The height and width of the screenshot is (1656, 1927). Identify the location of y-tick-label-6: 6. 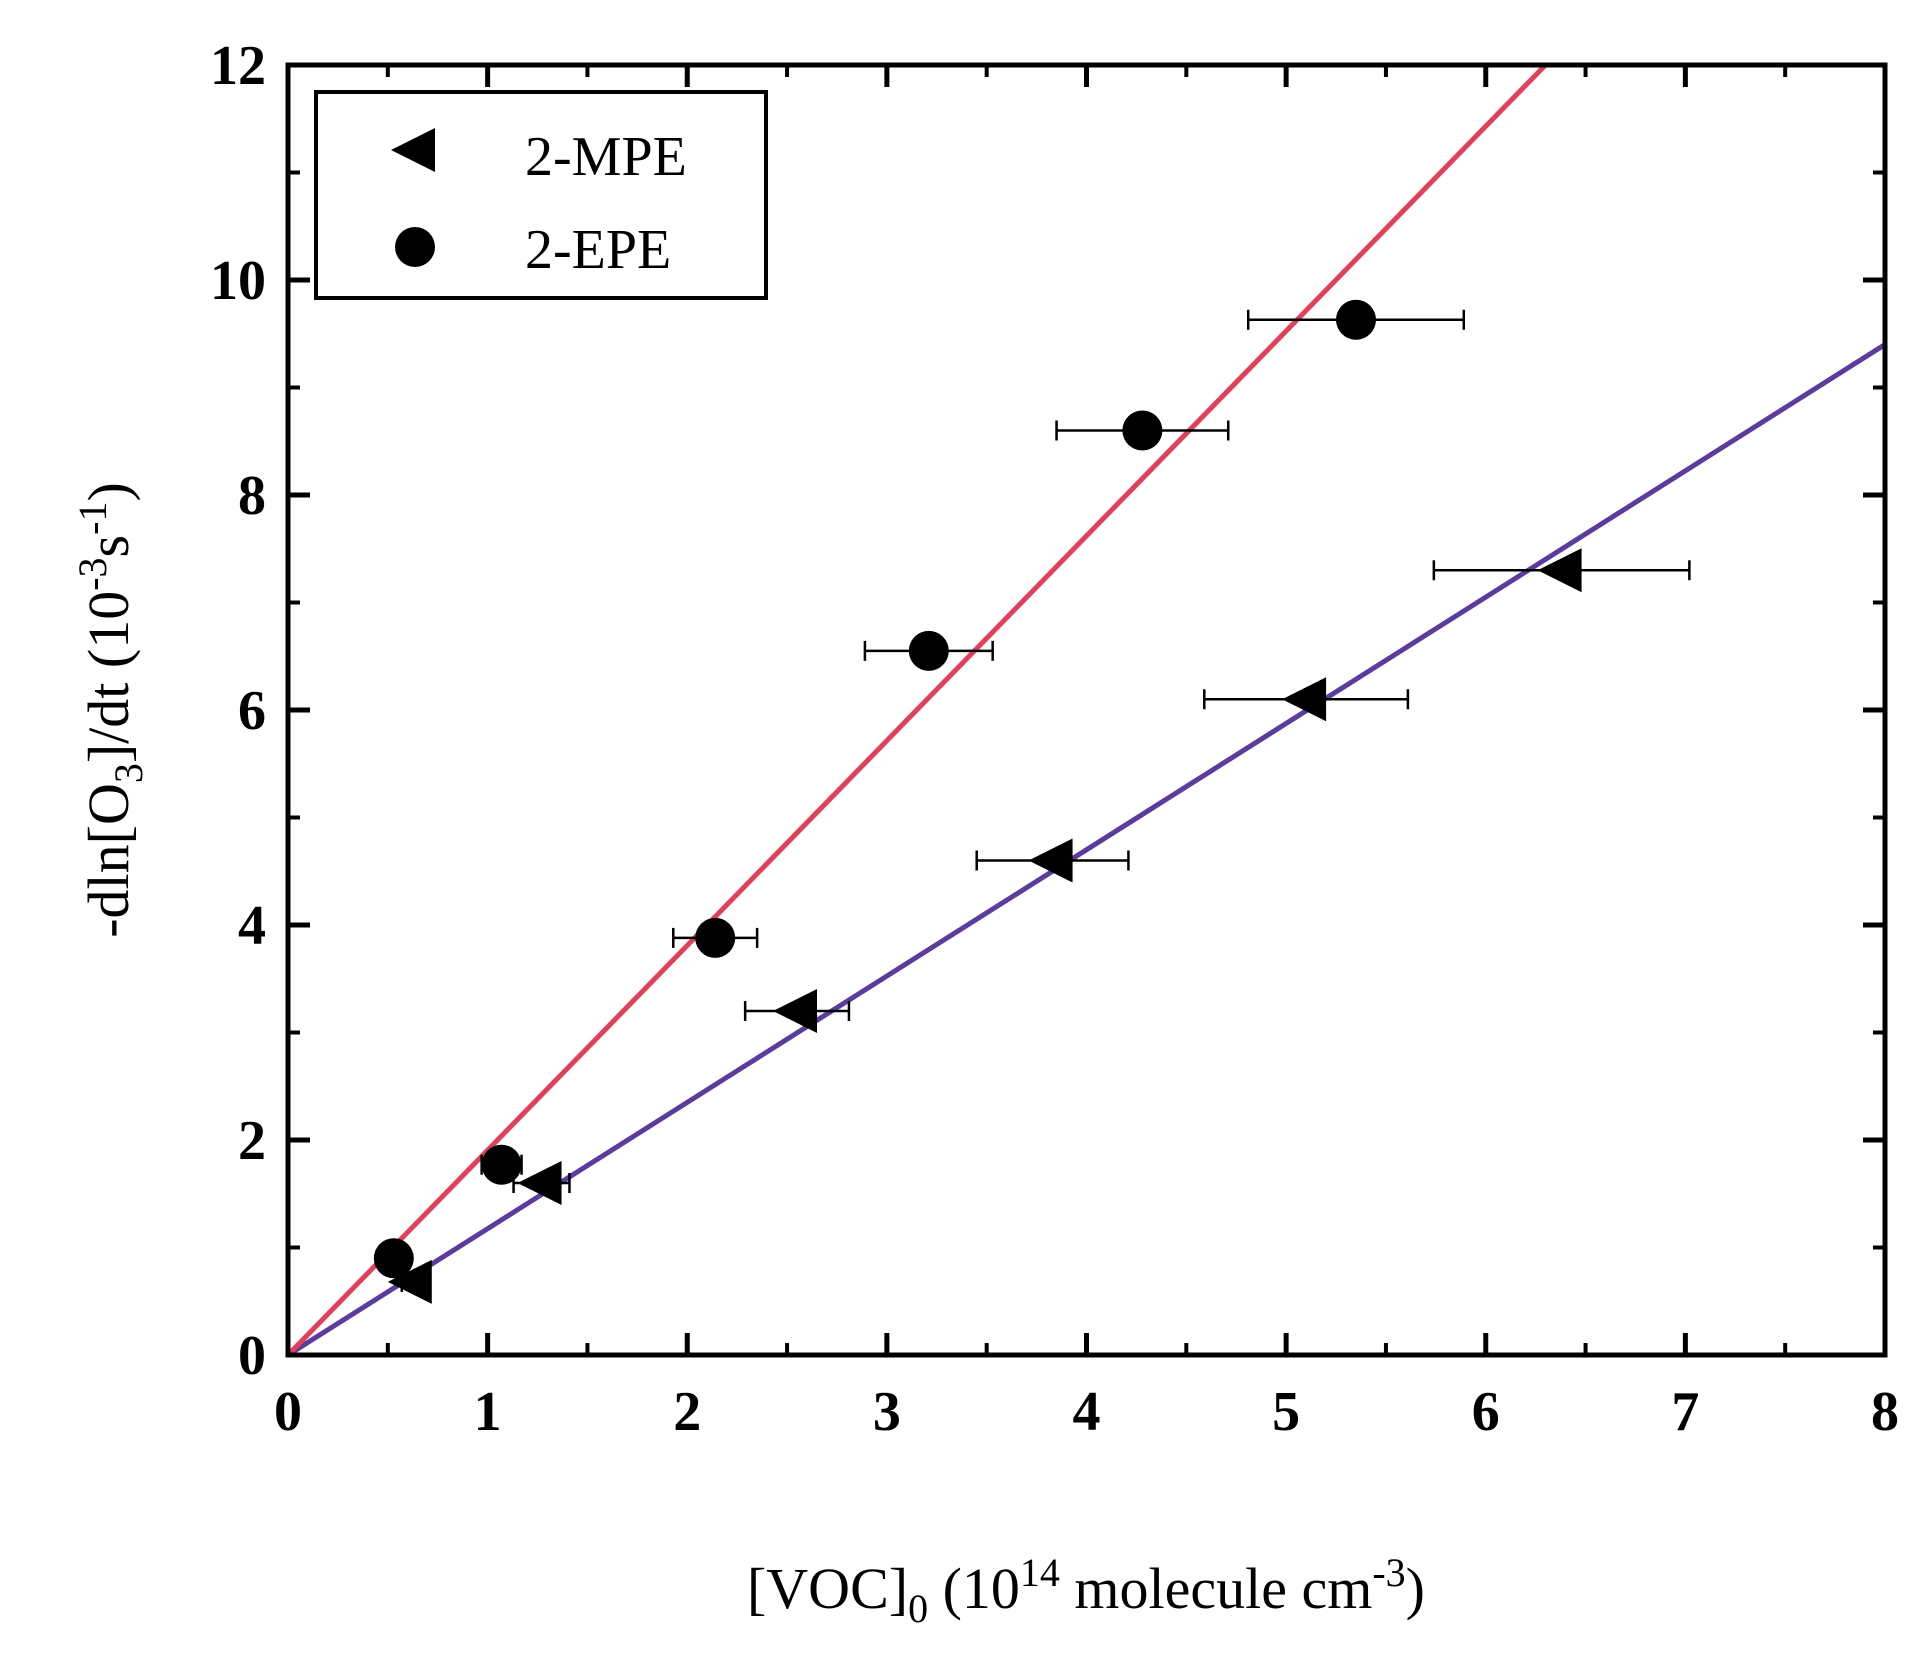
(252, 711).